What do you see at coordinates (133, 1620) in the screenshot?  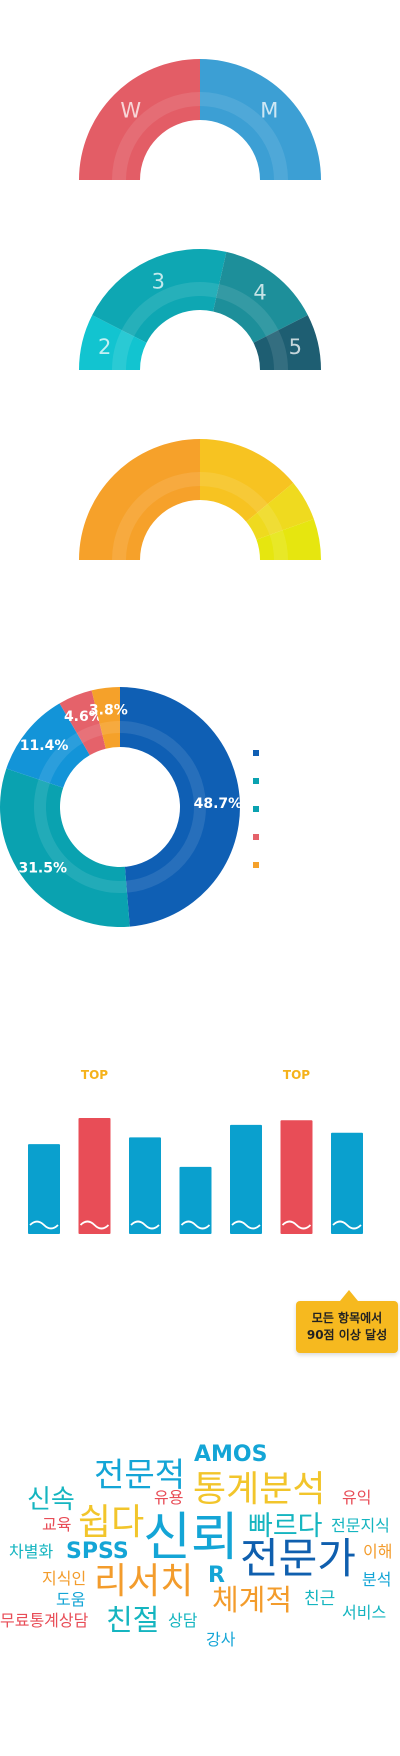 I see `cloud-word: 친절` at bounding box center [133, 1620].